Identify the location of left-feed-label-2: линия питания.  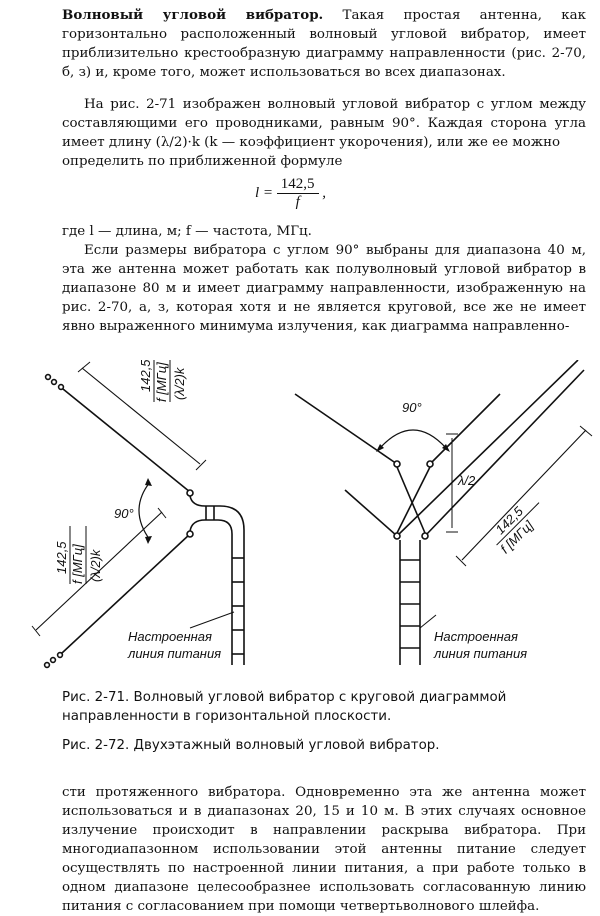
(174, 653).